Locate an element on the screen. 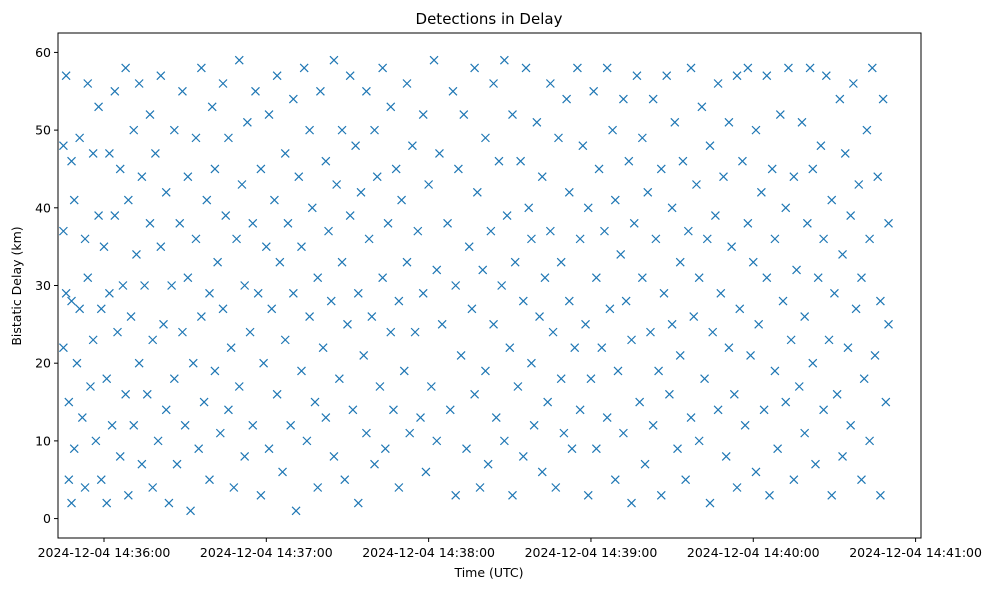  x-tick-label: 2024-12-04 14:38:00 is located at coordinates (428, 552).